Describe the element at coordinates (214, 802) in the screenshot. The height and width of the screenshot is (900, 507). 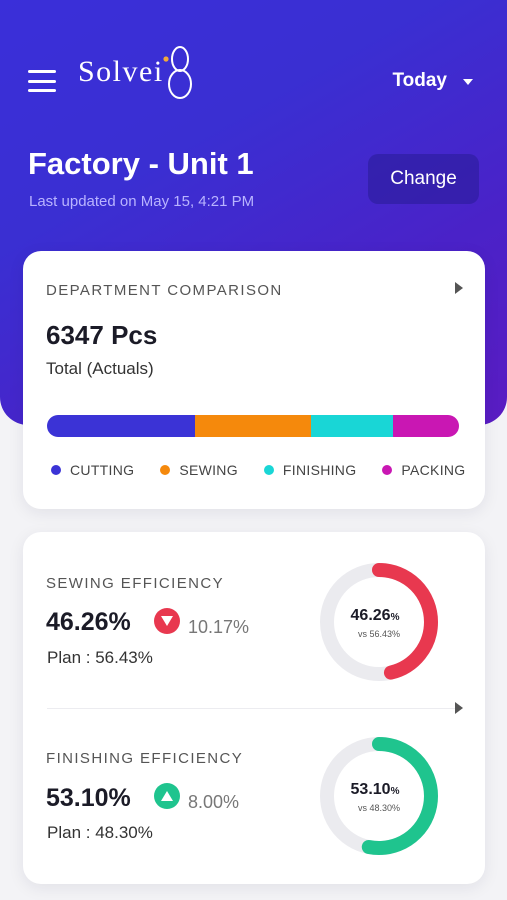
I see `finishing-delta: 8.00%` at that location.